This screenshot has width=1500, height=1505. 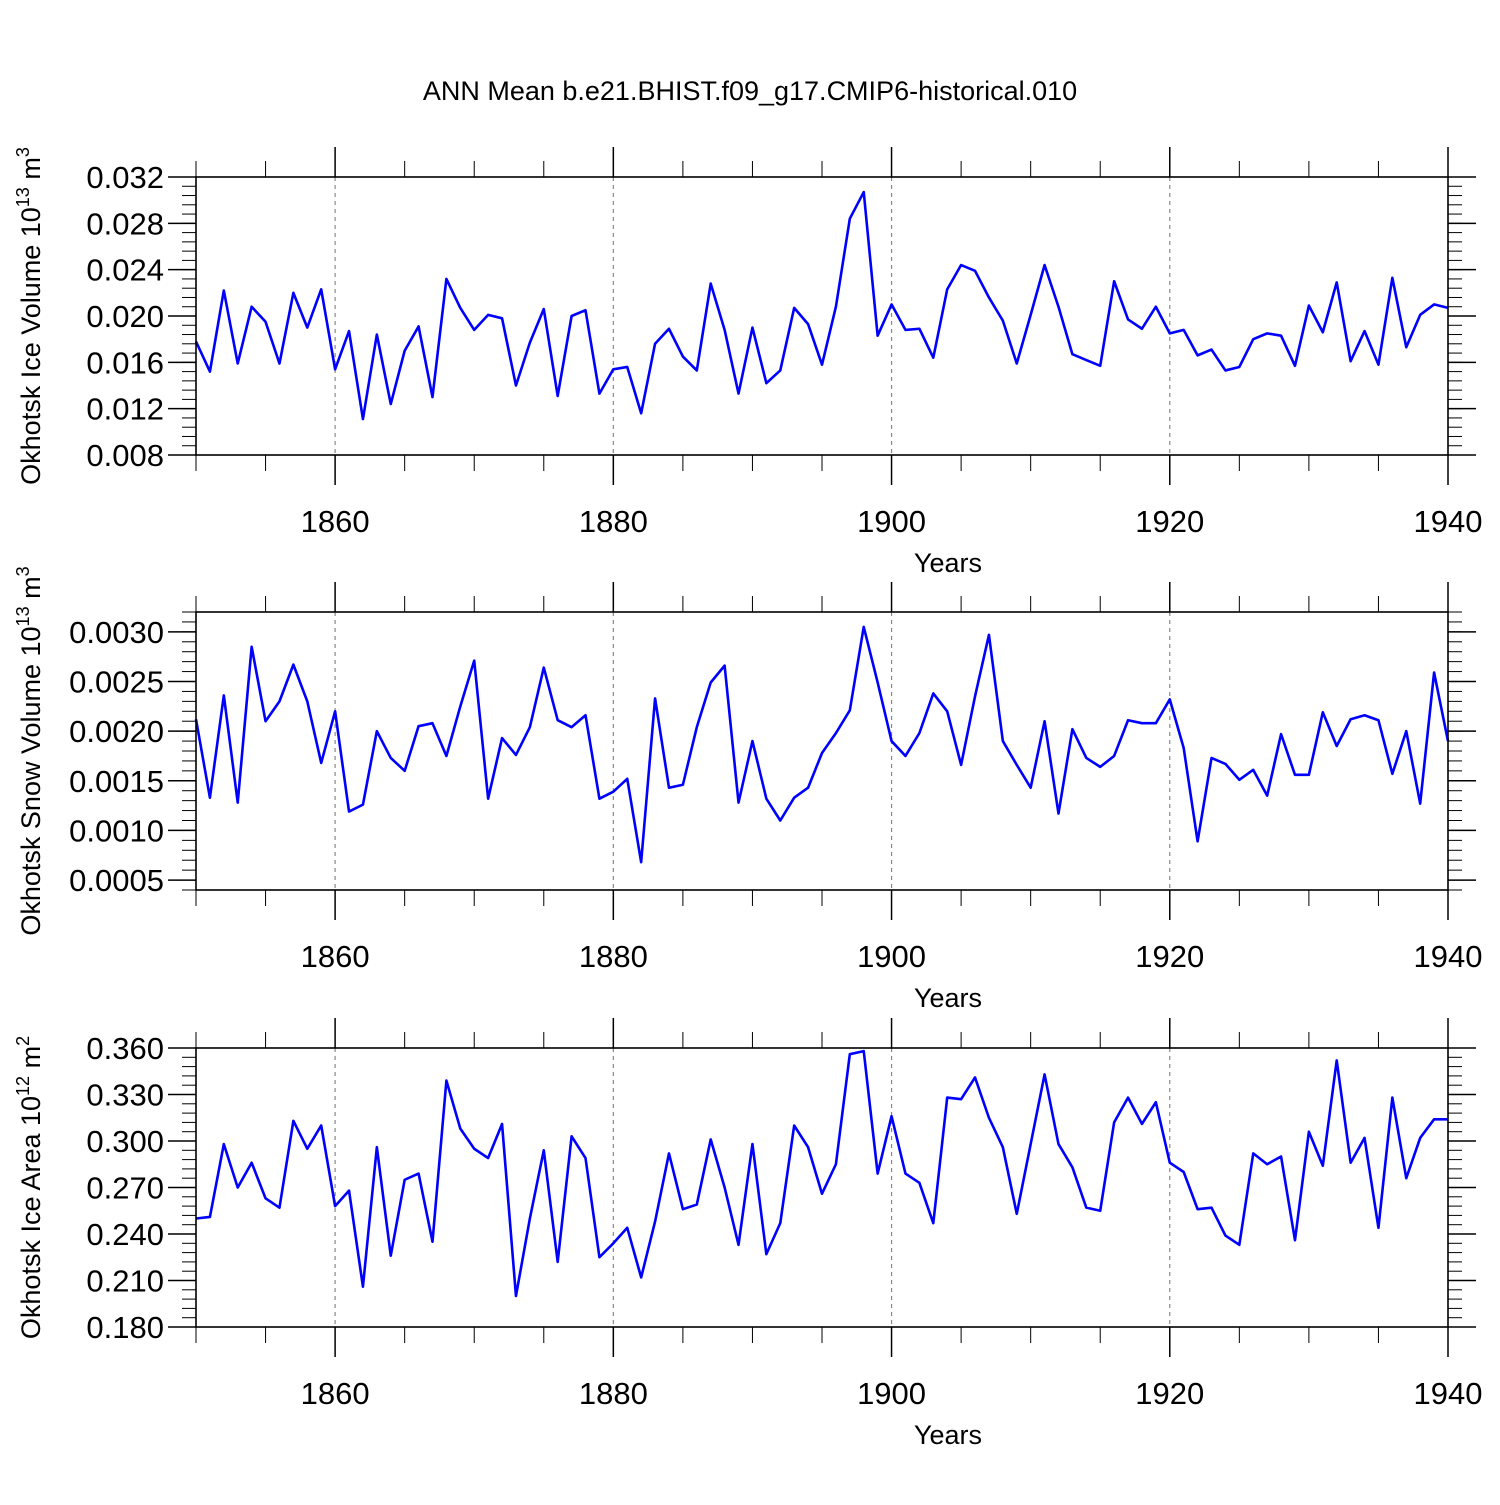 I want to click on y-tick-label: 0.360, so click(x=125, y=1048).